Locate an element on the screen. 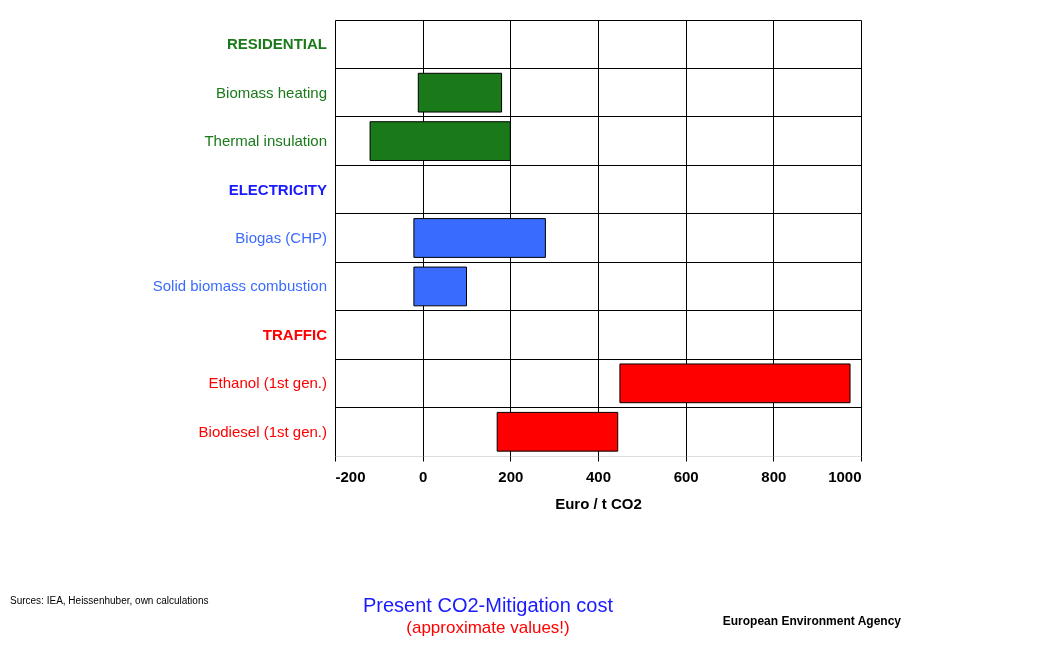 Image resolution: width=1056 pixels, height=648 pixels. y-tick-label: Solid biomass combustion is located at coordinates (239, 286).